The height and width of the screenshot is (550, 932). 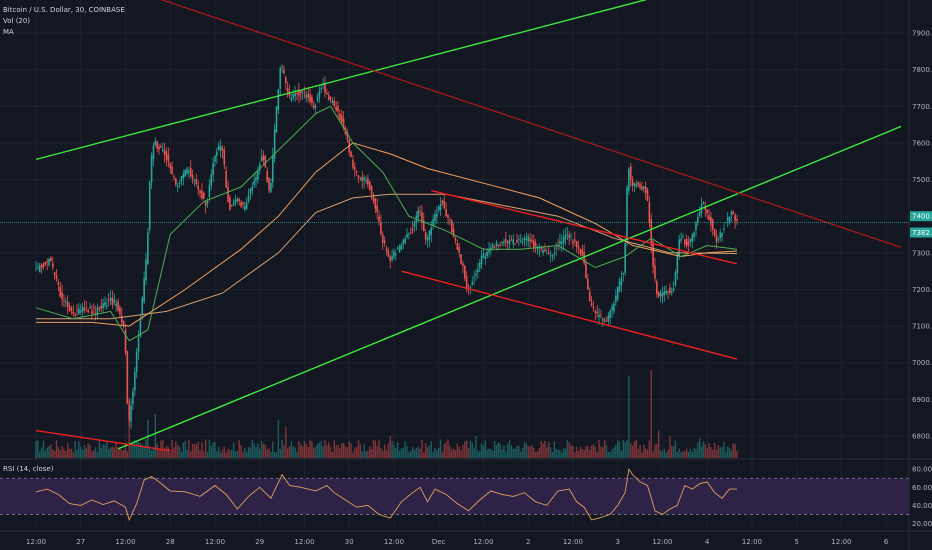 What do you see at coordinates (483, 542) in the screenshot?
I see `time-tick-label: 12:00` at bounding box center [483, 542].